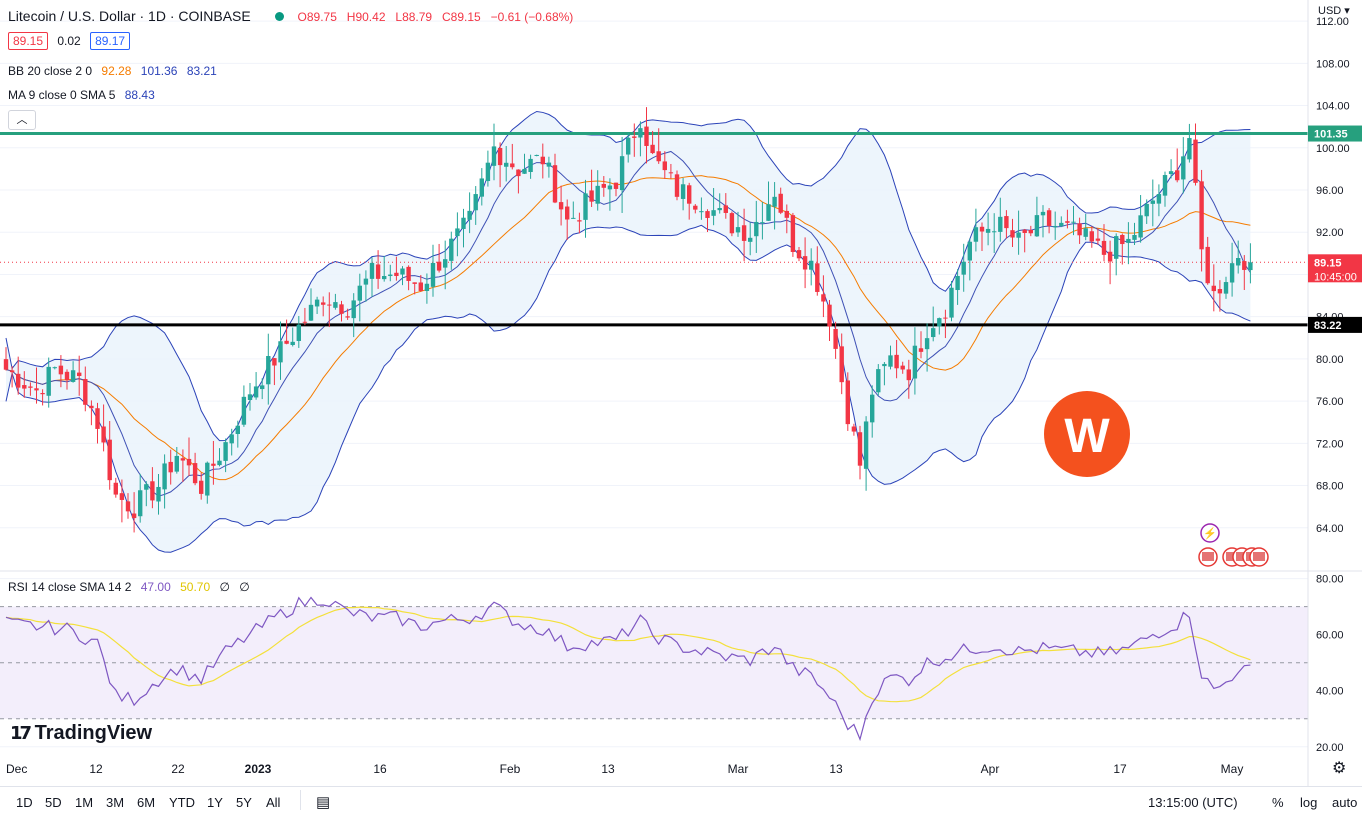 The image size is (1362, 815). What do you see at coordinates (1328, 326) in the screenshot?
I see `support-price-label: 83.22` at bounding box center [1328, 326].